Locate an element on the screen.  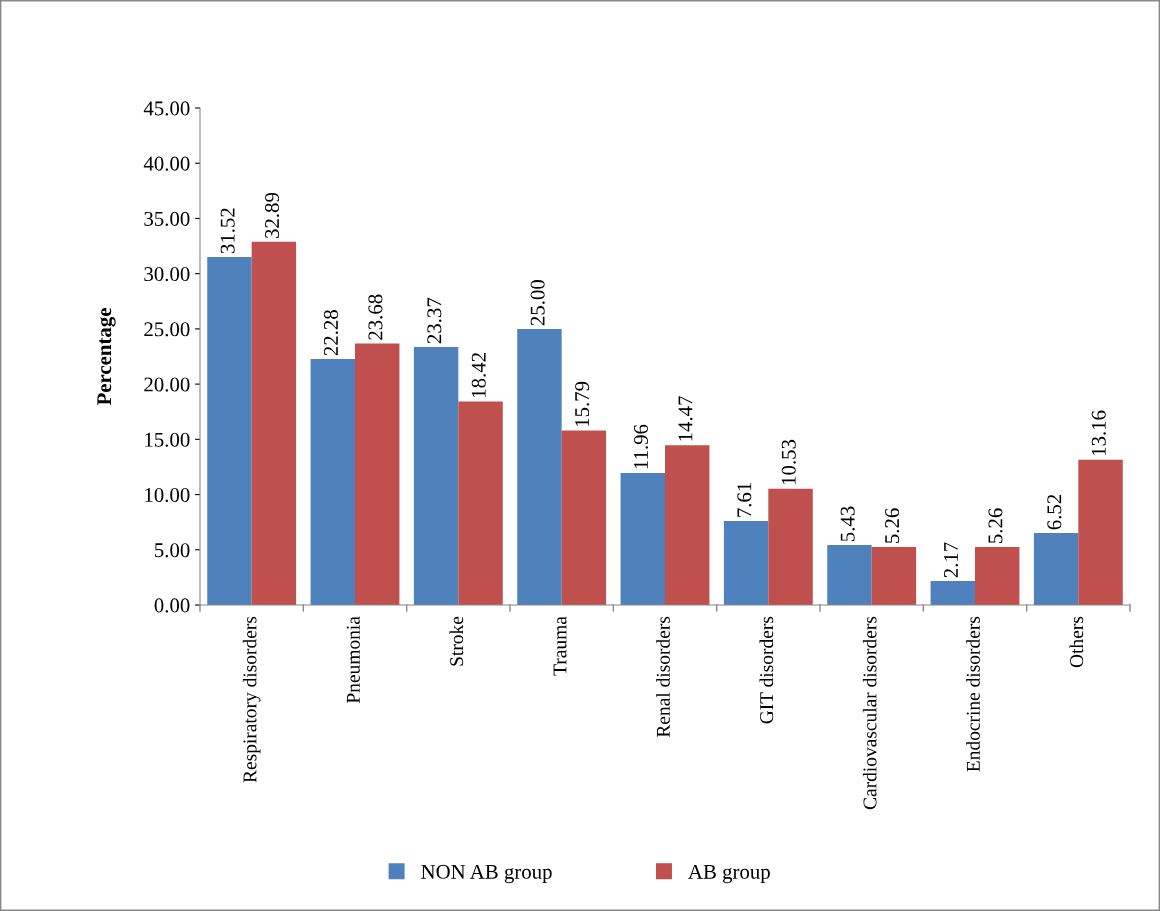
x-tick-label: Others is located at coordinates (1076, 642).